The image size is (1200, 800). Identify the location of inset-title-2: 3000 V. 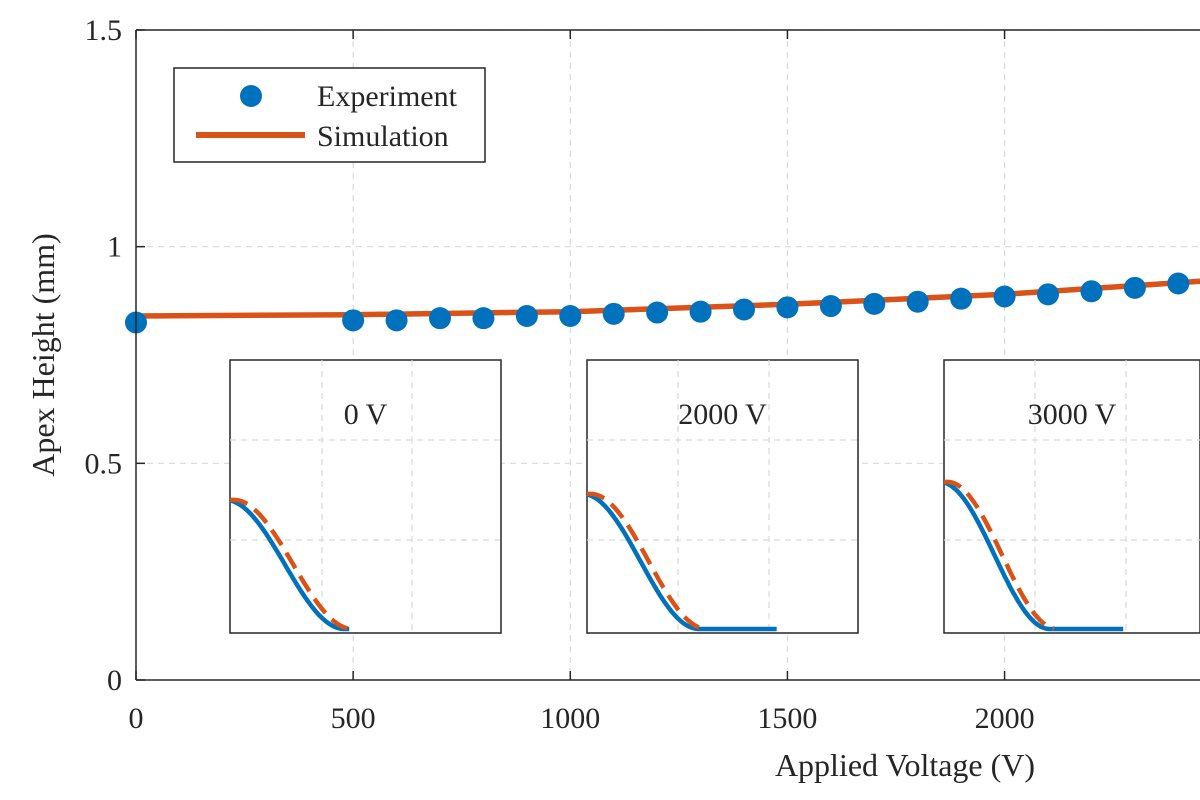
(1072, 414).